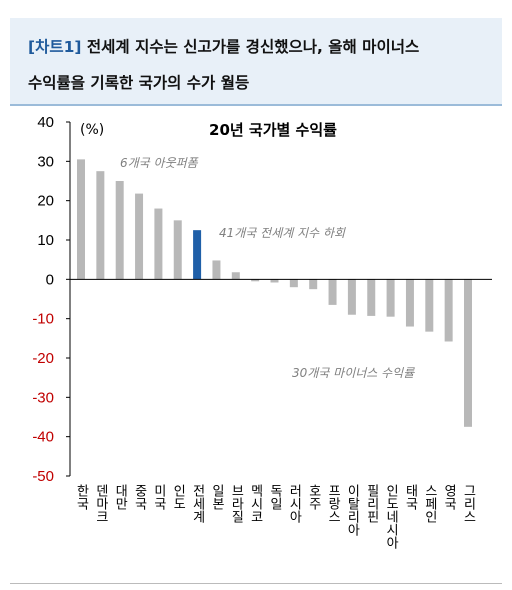 Image resolution: width=512 pixels, height=590 pixels. Describe the element at coordinates (274, 497) in the screenshot. I see `x-tick-label: 독일` at that location.